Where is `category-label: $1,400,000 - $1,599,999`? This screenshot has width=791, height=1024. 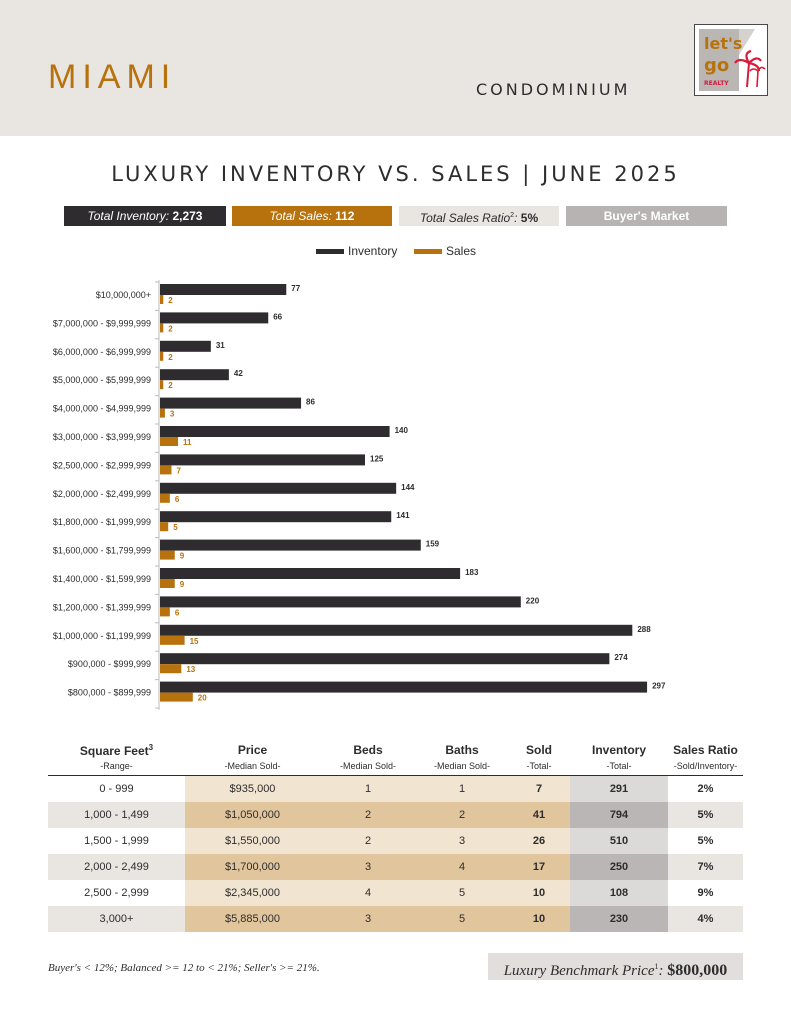
category-label: $1,400,000 - $1,599,999 is located at coordinates (102, 579).